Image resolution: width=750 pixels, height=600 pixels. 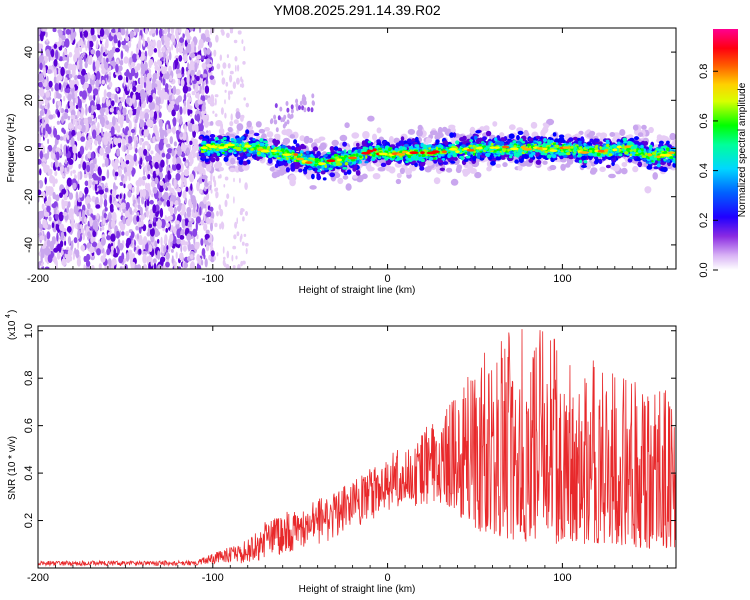 What do you see at coordinates (275, 122) in the screenshot?
I see `ridge-speck` at bounding box center [275, 122].